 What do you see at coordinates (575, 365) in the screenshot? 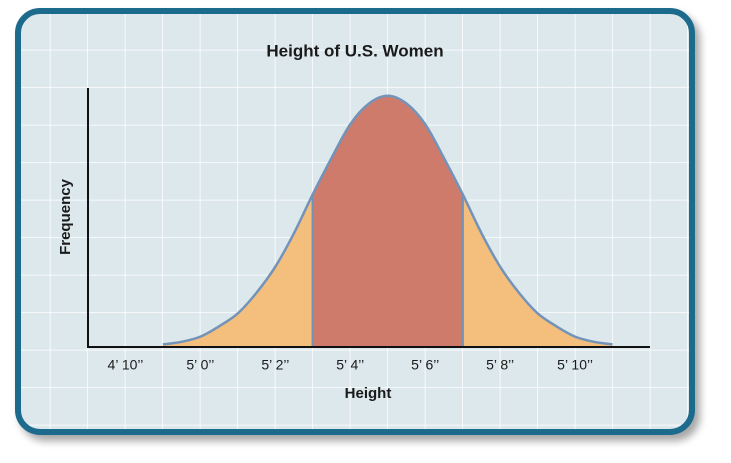
I see `x-tick-label: 5’ 10’’` at bounding box center [575, 365].